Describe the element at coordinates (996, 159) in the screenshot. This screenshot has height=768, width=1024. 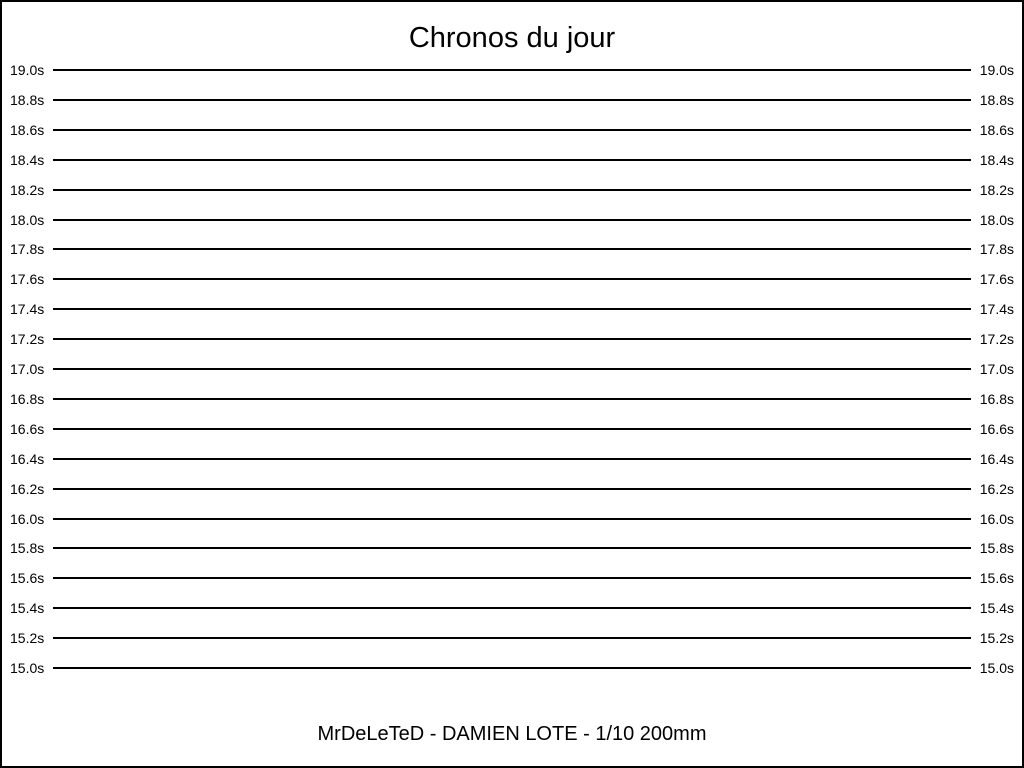
I see `y-tick-label-right: 18.4s` at that location.